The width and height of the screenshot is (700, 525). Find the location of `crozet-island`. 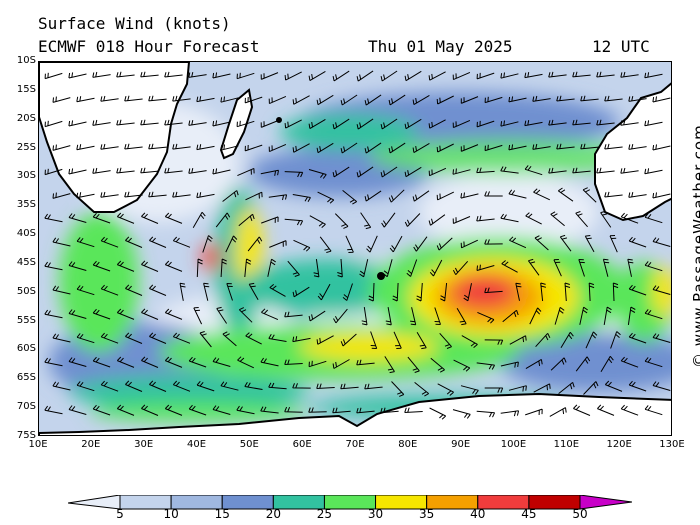

crozet-island is located at coordinates (279, 120).